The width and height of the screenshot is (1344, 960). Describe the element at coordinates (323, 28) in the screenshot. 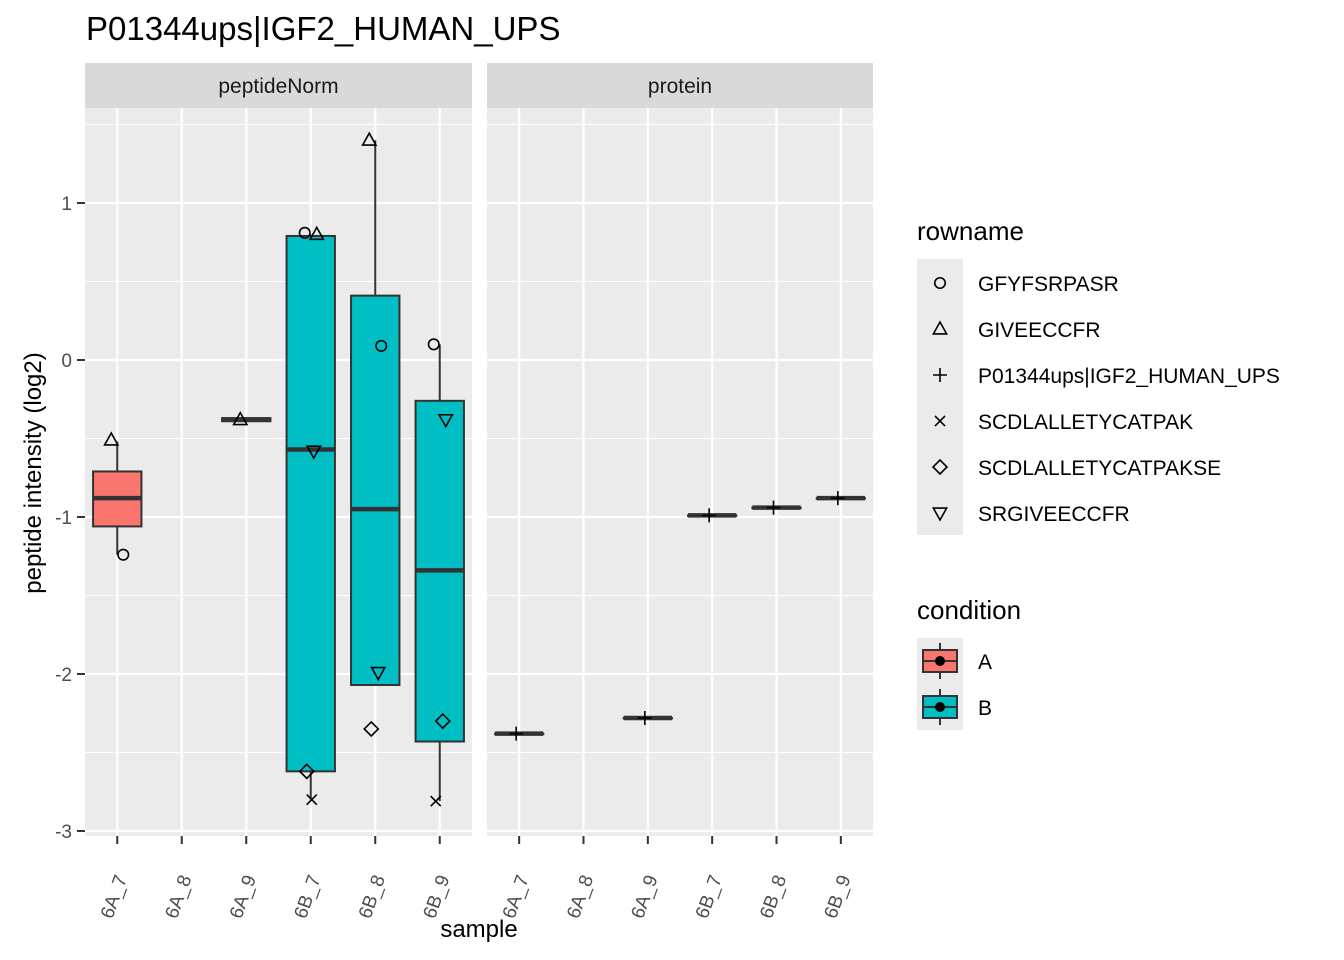

I see `plot-title: P01344ups|IGF2_HUMAN_UPS` at that location.